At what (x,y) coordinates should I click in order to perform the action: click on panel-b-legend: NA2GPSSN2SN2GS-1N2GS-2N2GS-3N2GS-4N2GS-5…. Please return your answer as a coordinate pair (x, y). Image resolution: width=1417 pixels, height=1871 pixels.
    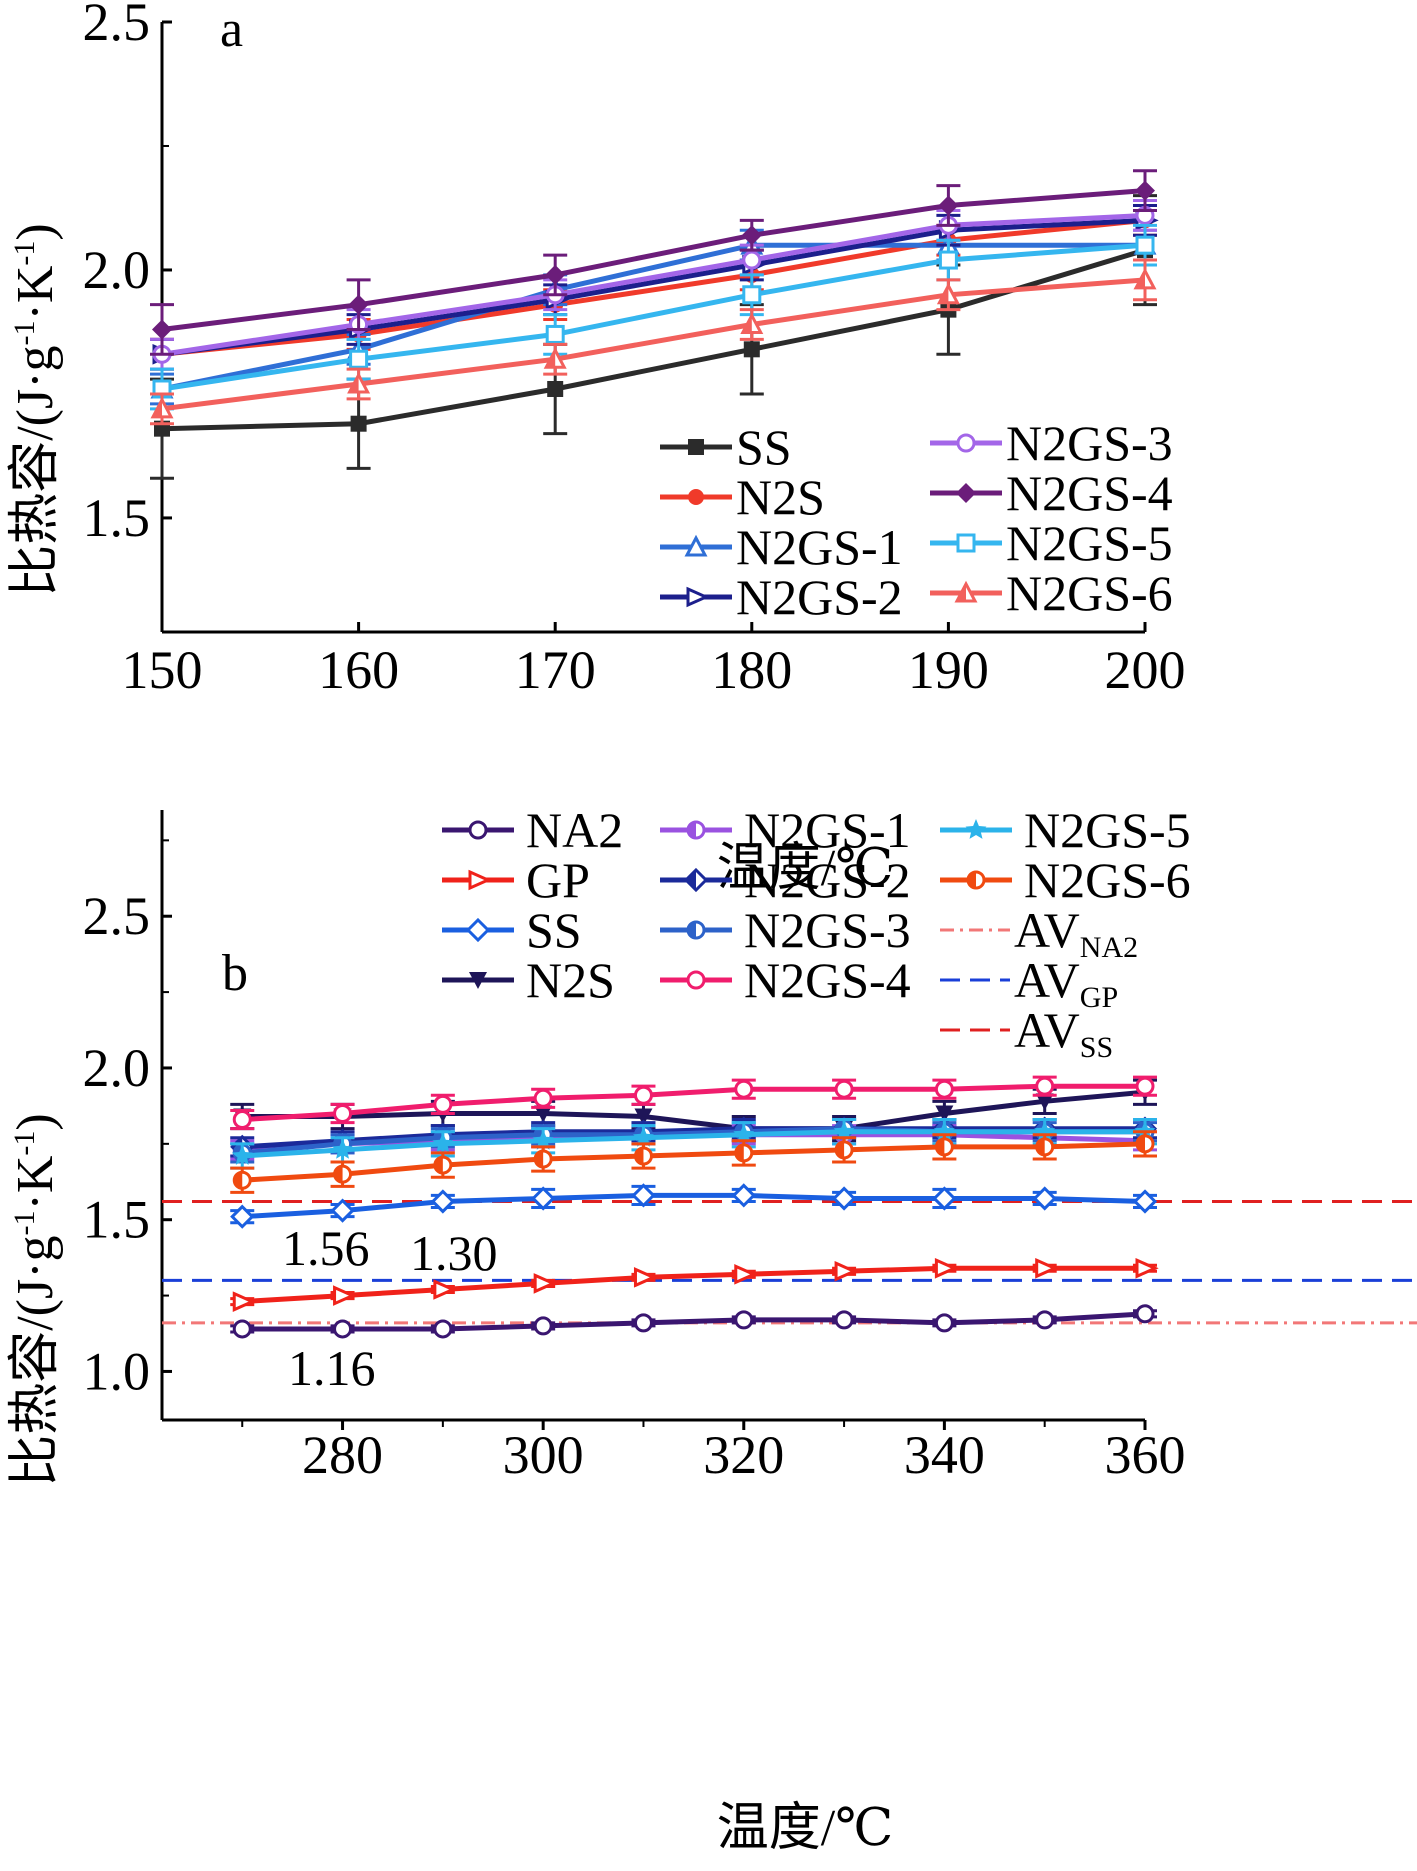
    Looking at the image, I should click on (816, 933).